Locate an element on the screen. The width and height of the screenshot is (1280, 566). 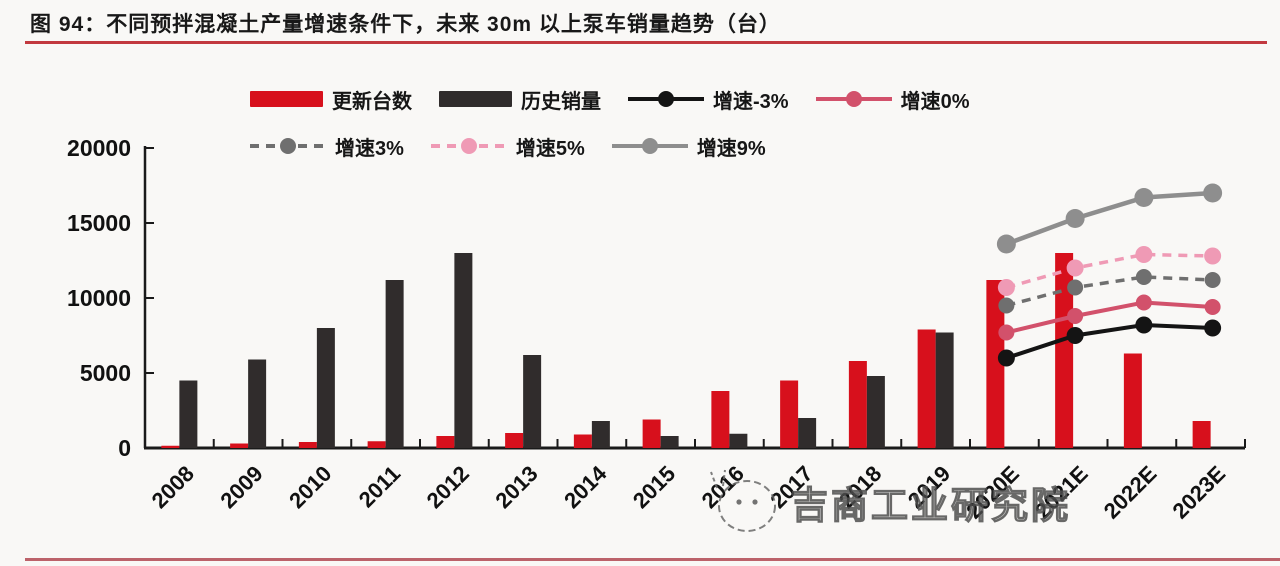
pink-dashed-line-marker is located at coordinates (468, 146).